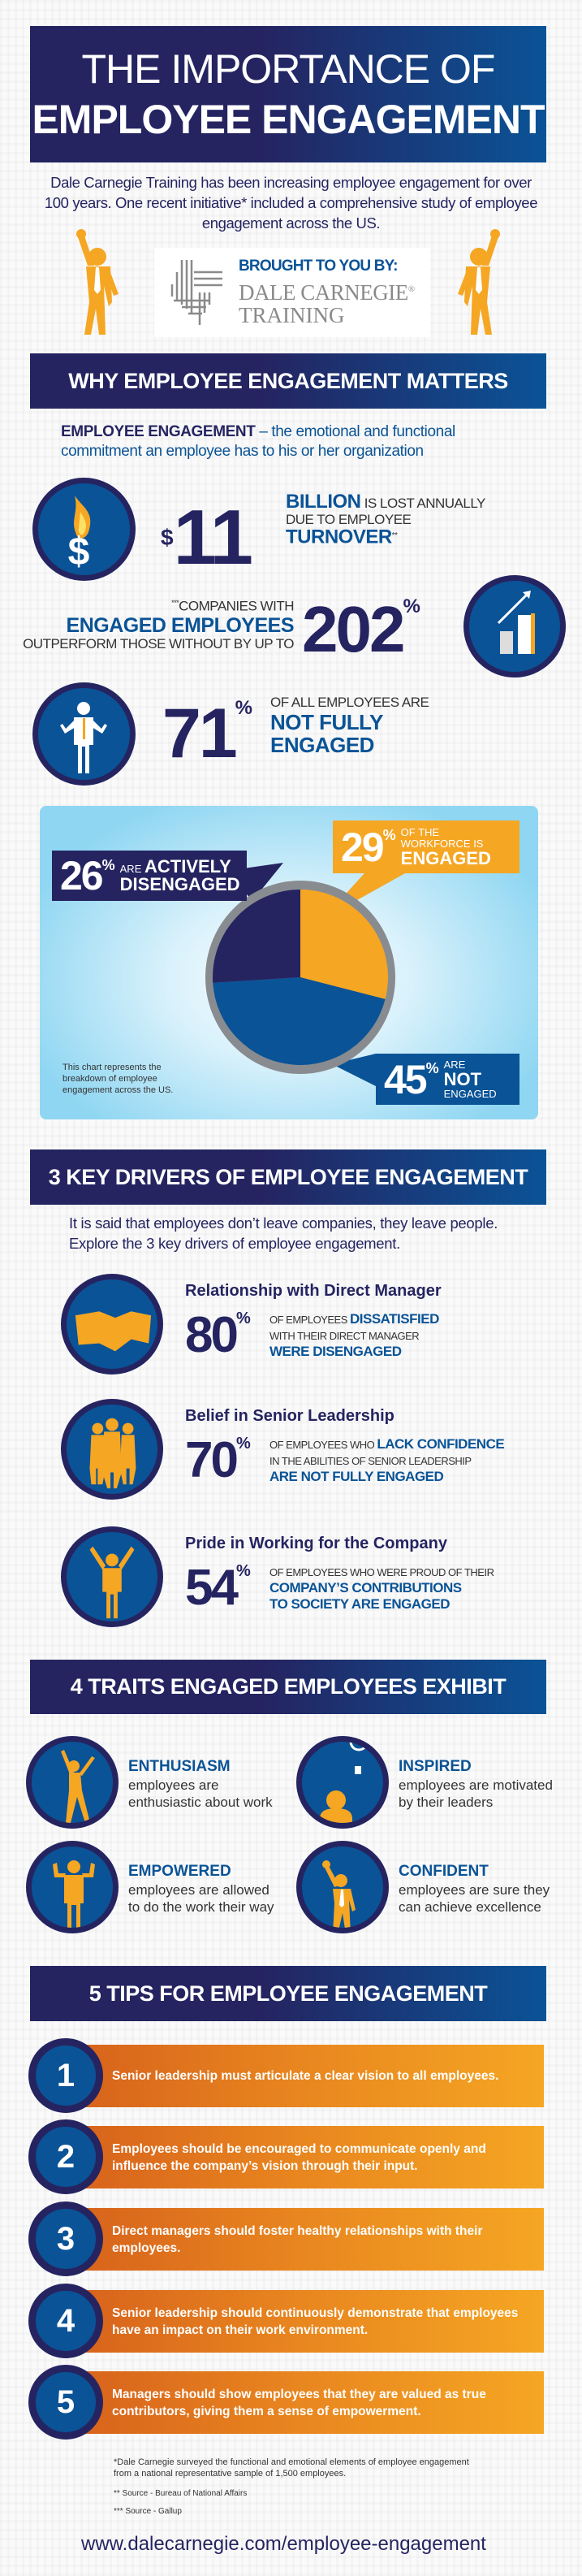 This screenshot has height=2576, width=582. Describe the element at coordinates (455, 1064) in the screenshot. I see `not-engaged-small1: ARE` at that location.